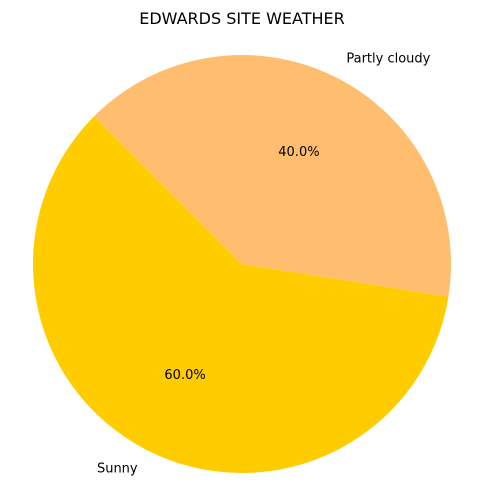 Image resolution: width=484 pixels, height=504 pixels. I want to click on slice-percent-0: 60.0%, so click(184, 375).